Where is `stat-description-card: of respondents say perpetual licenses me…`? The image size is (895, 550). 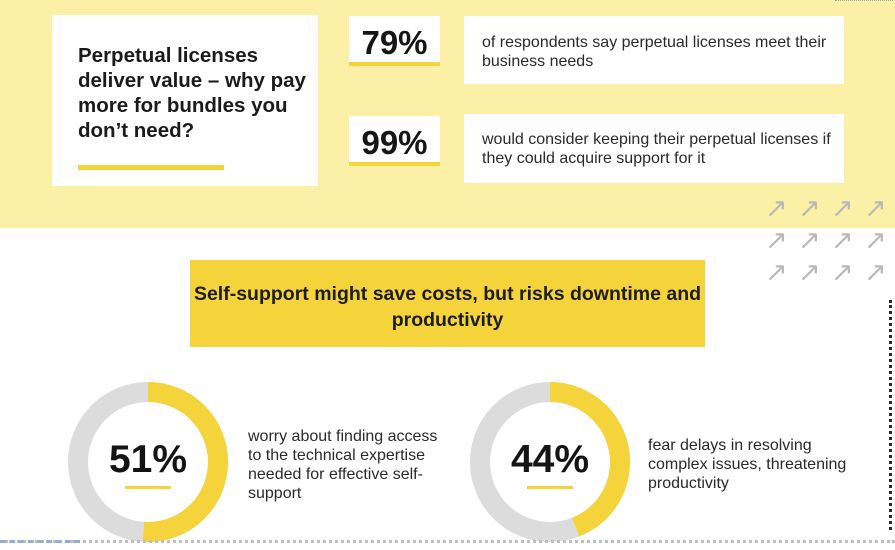 stat-description-card: of respondents say perpetual licenses me… is located at coordinates (654, 50).